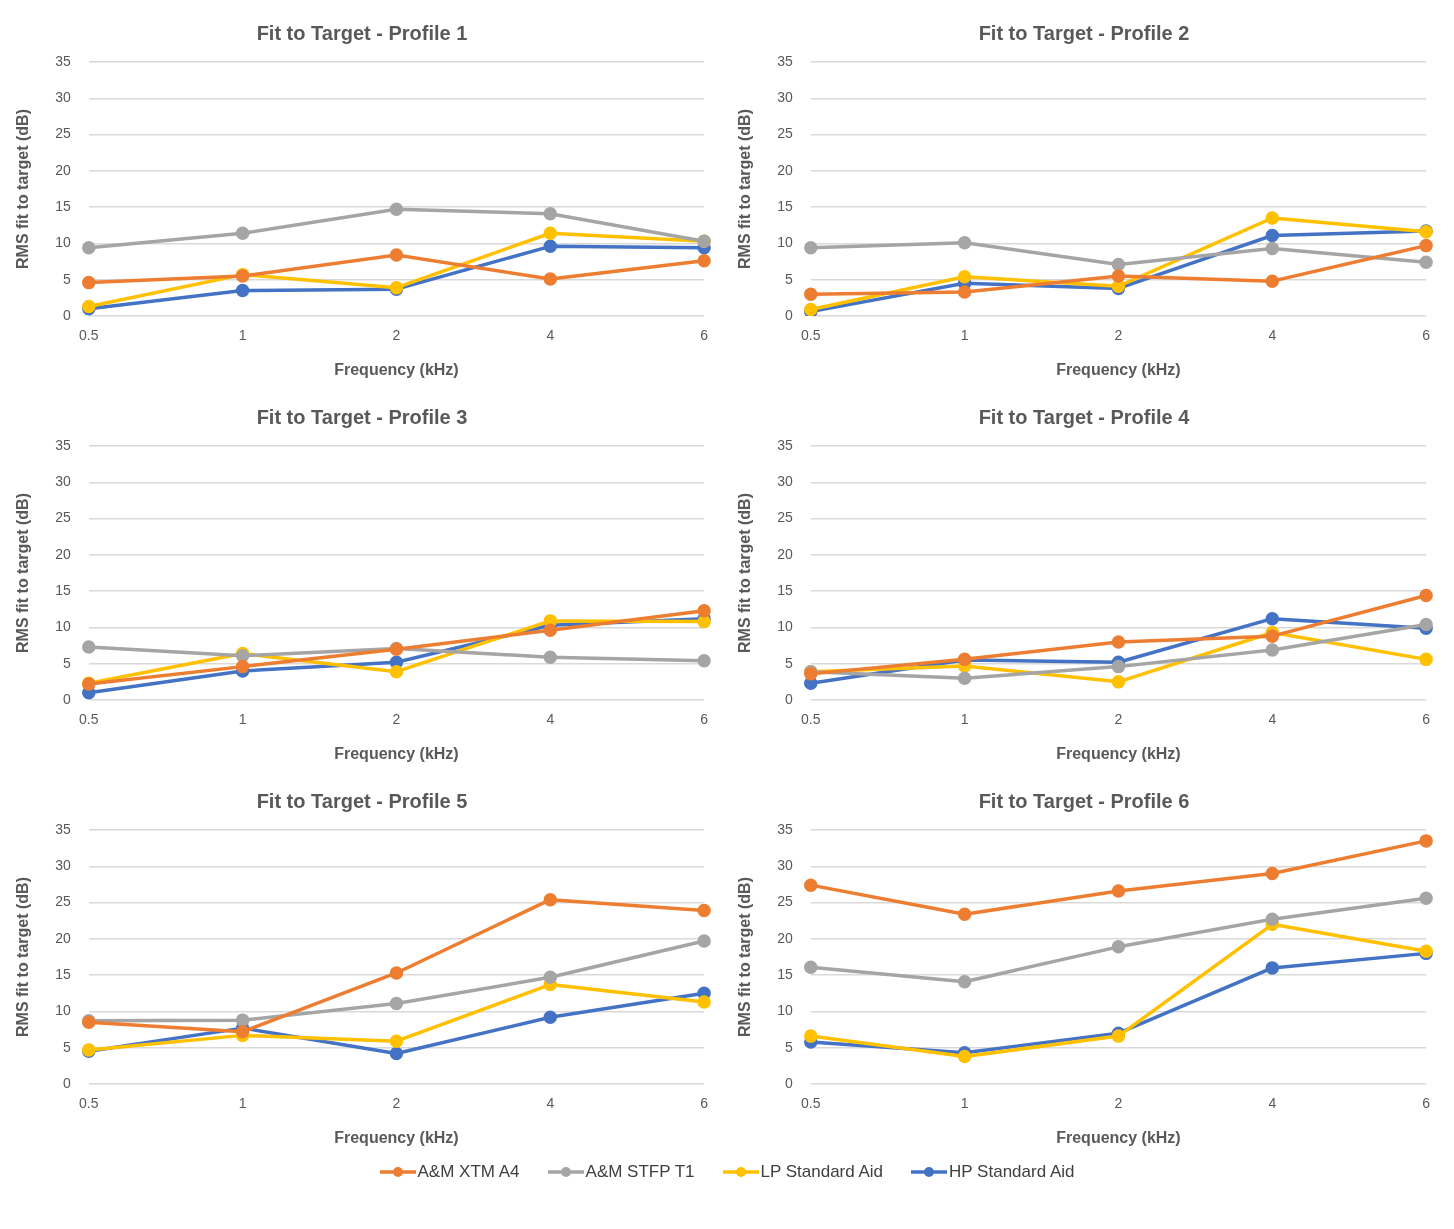 This screenshot has height=1229, width=1454. Describe the element at coordinates (1084, 416) in the screenshot. I see `chart-title: Fit to Target - Profile 4` at that location.